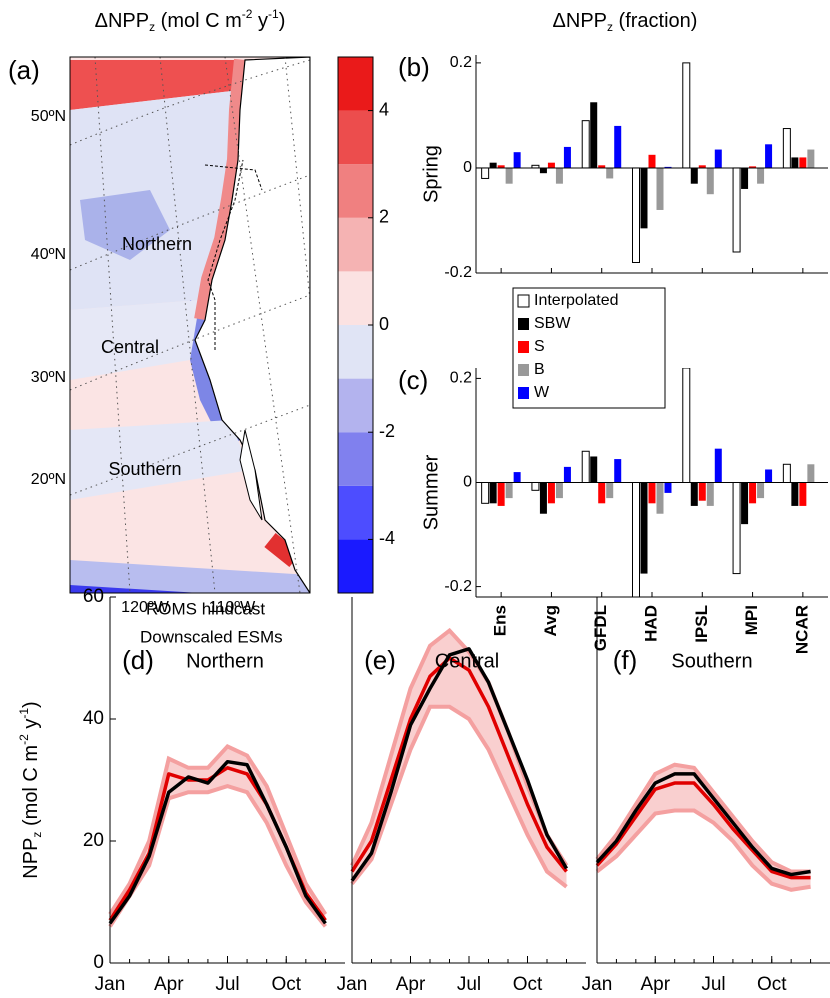  I want to click on land, so click(252, 325).